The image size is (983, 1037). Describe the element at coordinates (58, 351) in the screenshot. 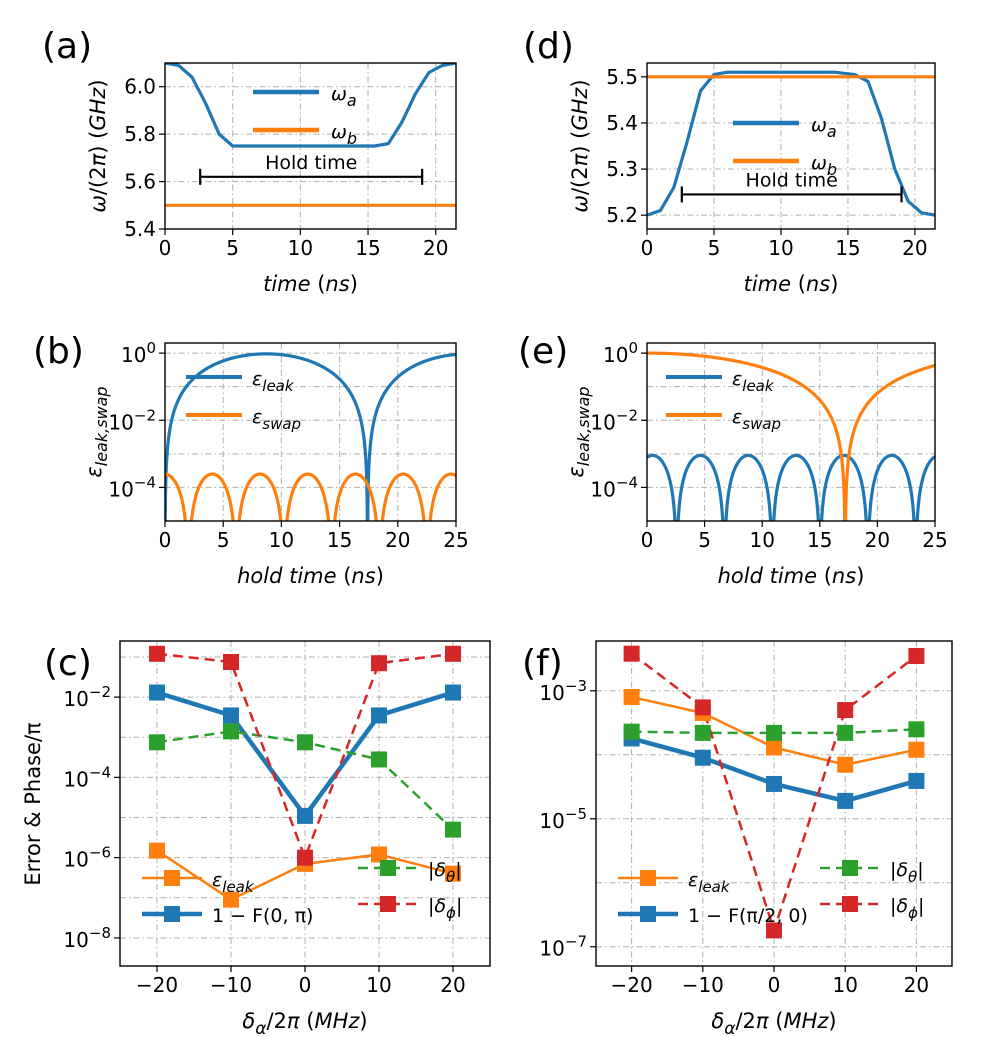

I see `panel-label: (b)` at that location.